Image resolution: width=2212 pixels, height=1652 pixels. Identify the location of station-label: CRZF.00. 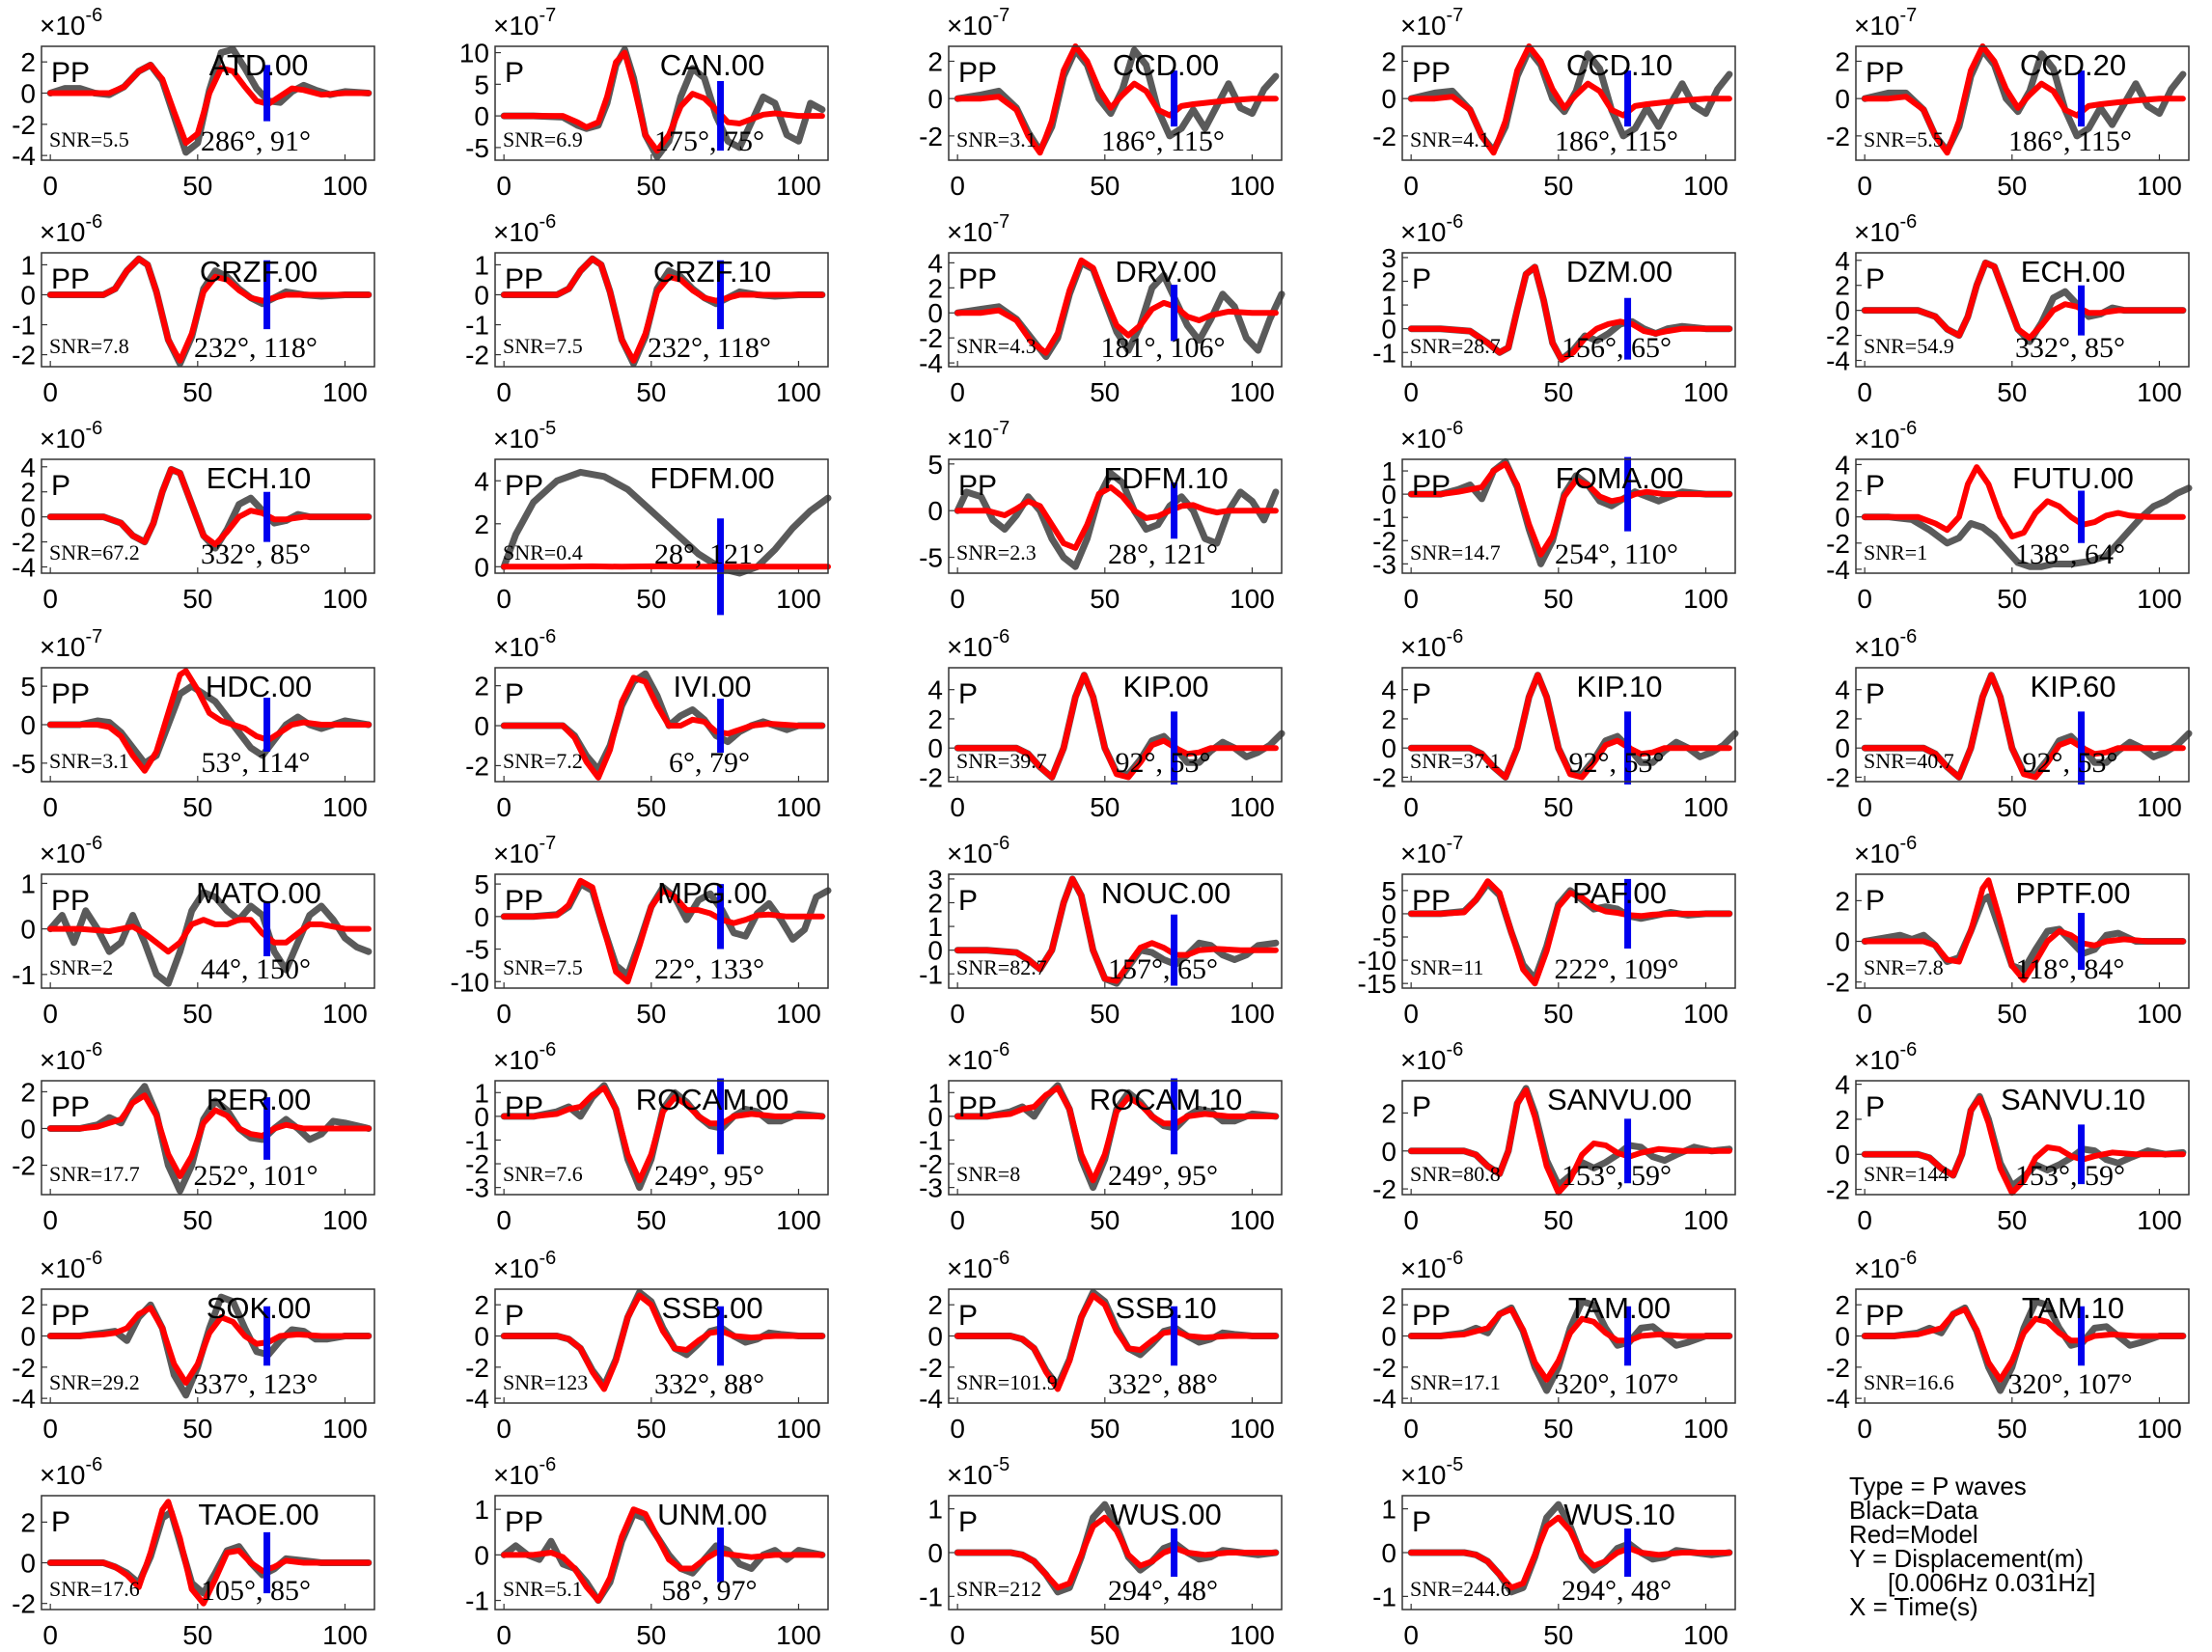
(259, 272).